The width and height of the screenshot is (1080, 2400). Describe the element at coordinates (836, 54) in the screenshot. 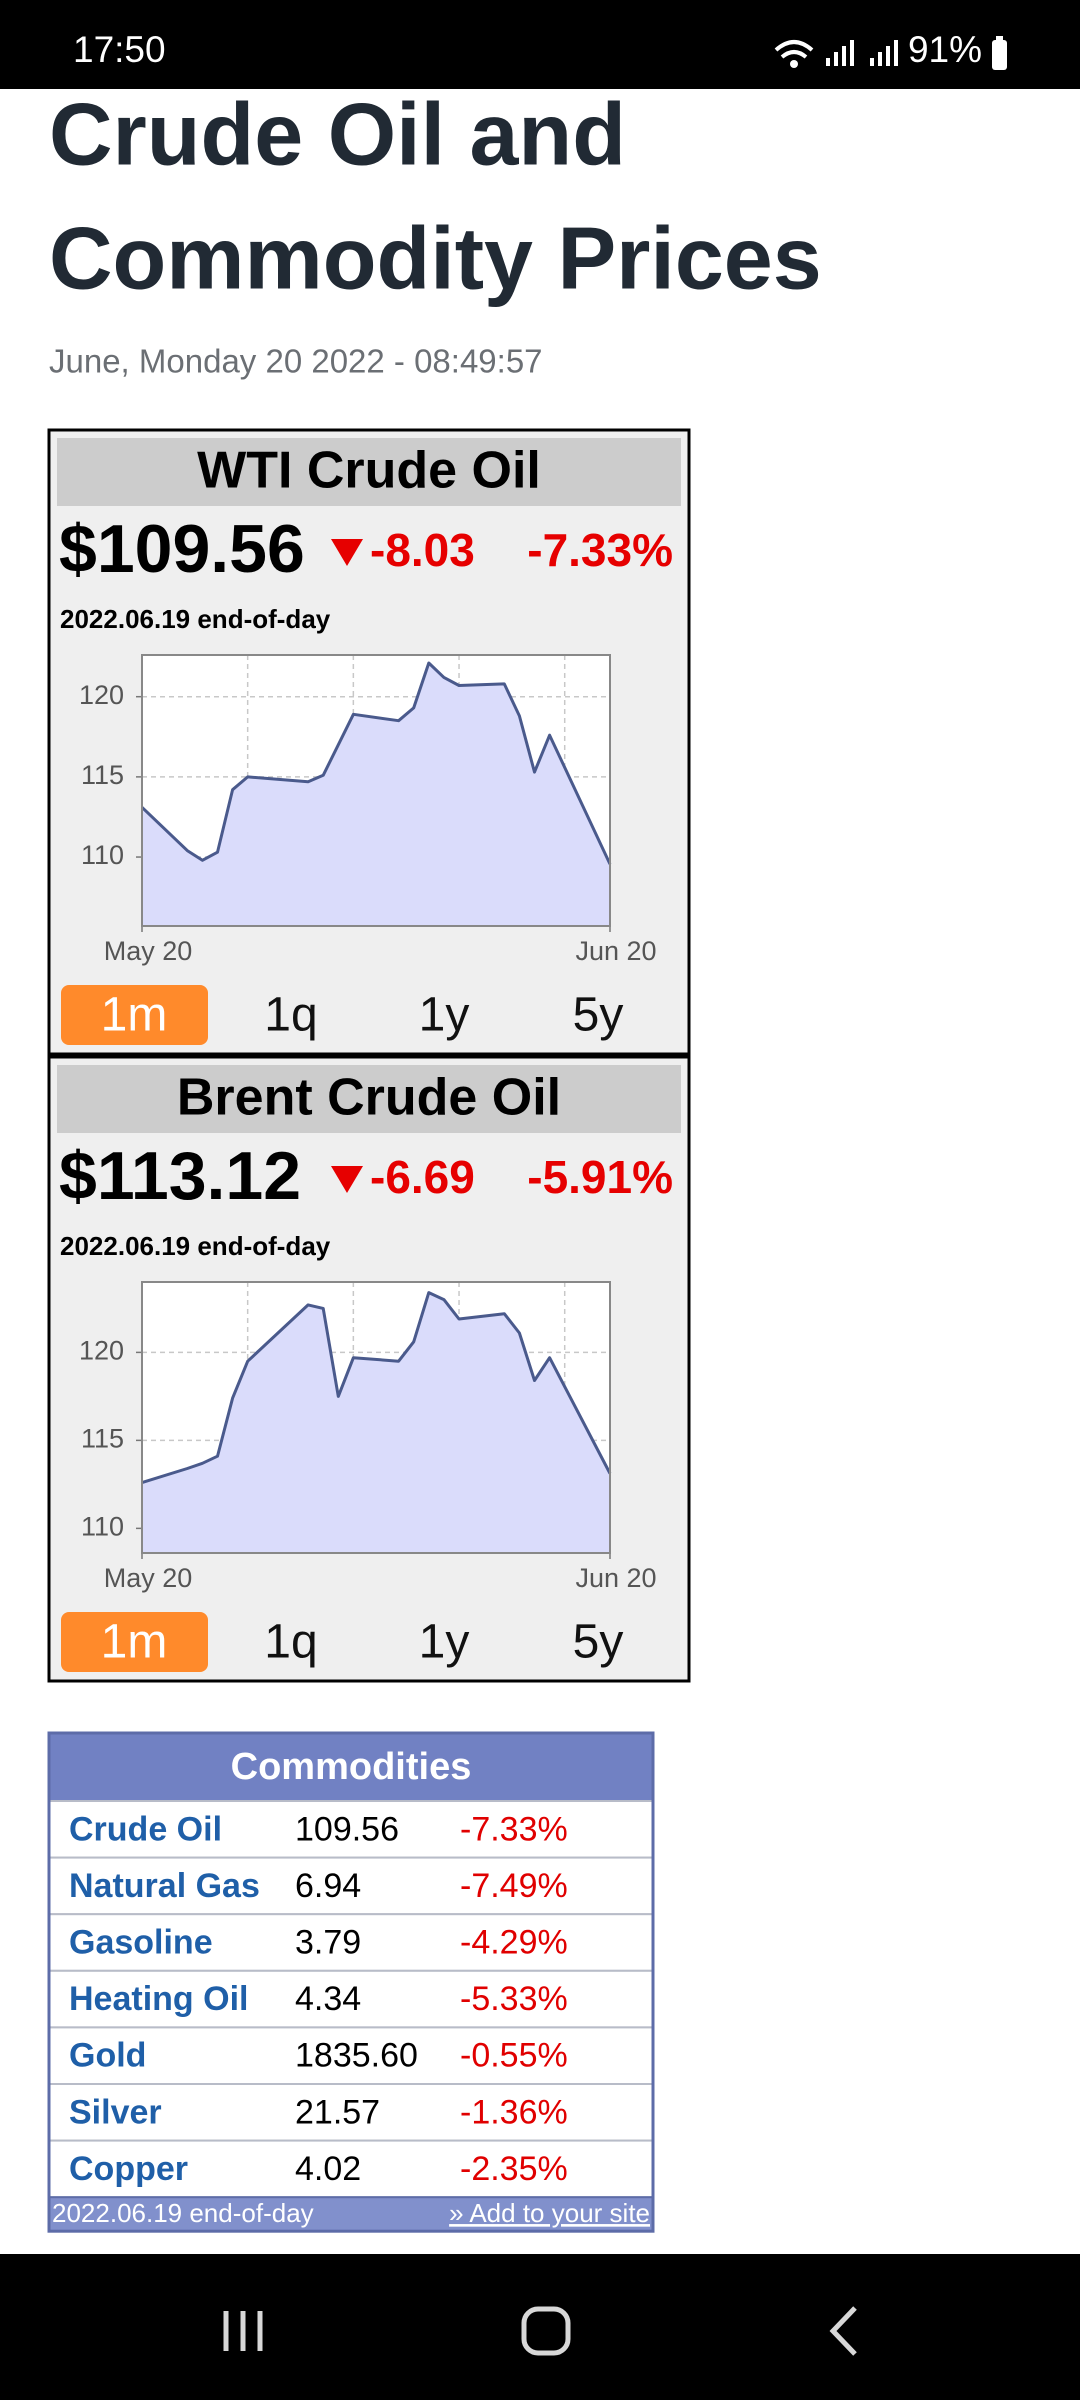

I see `signal-icons` at that location.